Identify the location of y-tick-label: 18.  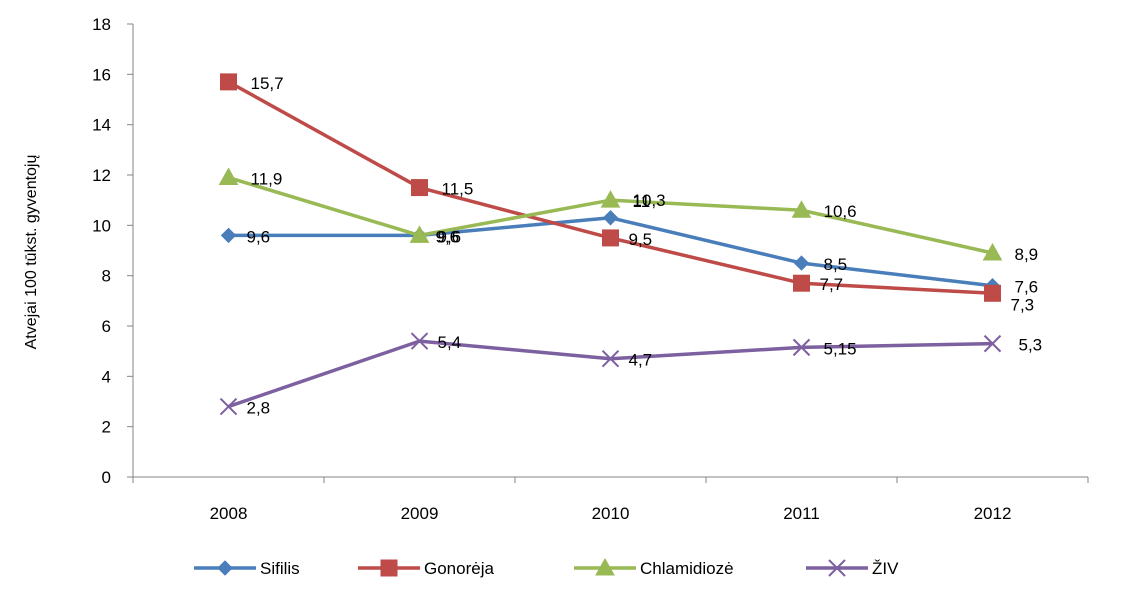
(101, 24).